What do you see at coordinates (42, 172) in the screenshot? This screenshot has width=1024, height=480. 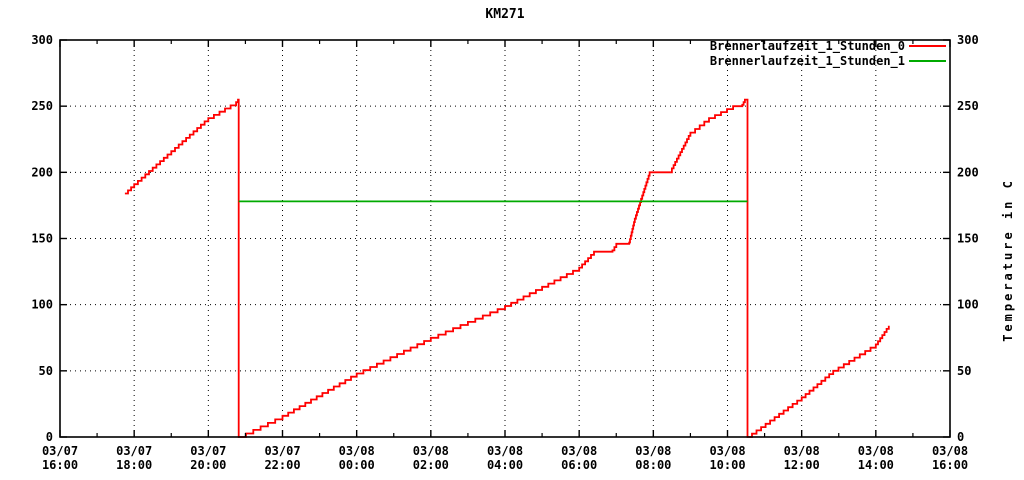 I see `y-axis-tick-label: 200` at bounding box center [42, 172].